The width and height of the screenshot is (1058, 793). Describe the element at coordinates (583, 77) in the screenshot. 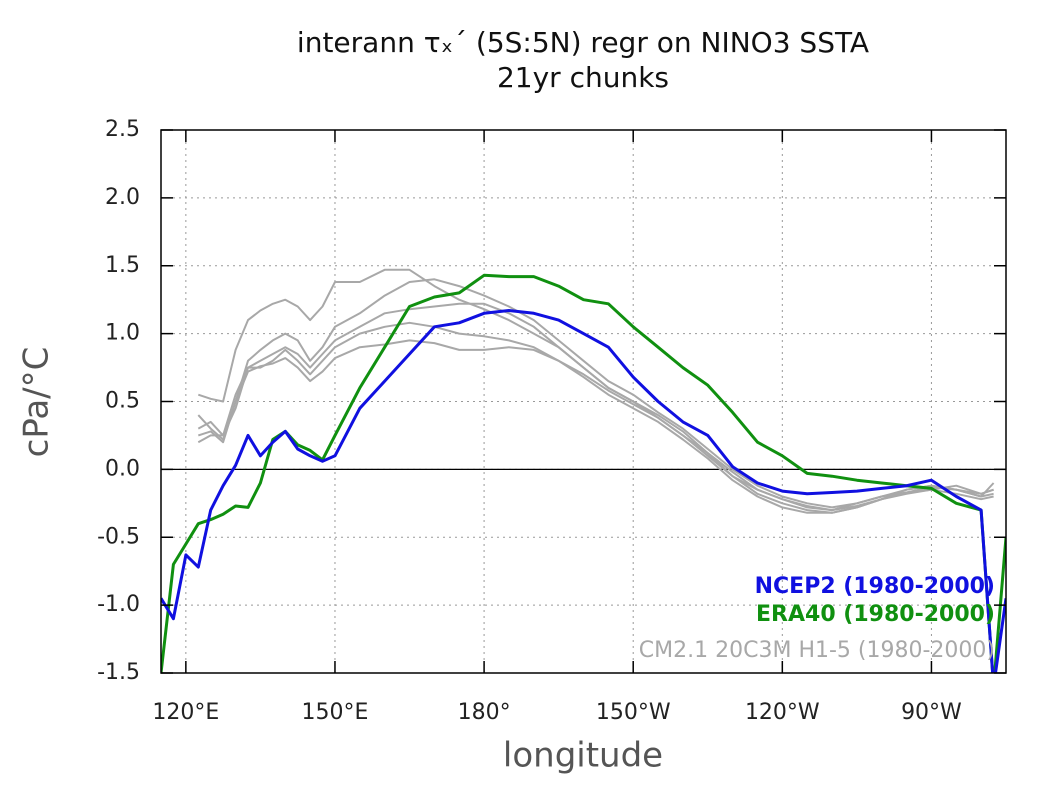

I see `chart-subtitle: 21yr chunks` at that location.